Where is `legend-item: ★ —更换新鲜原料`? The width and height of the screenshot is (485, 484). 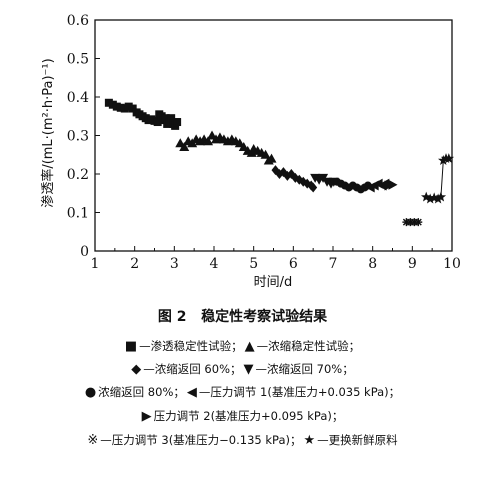 legend-item: ★ —更换新鲜原料 is located at coordinates (351, 440).